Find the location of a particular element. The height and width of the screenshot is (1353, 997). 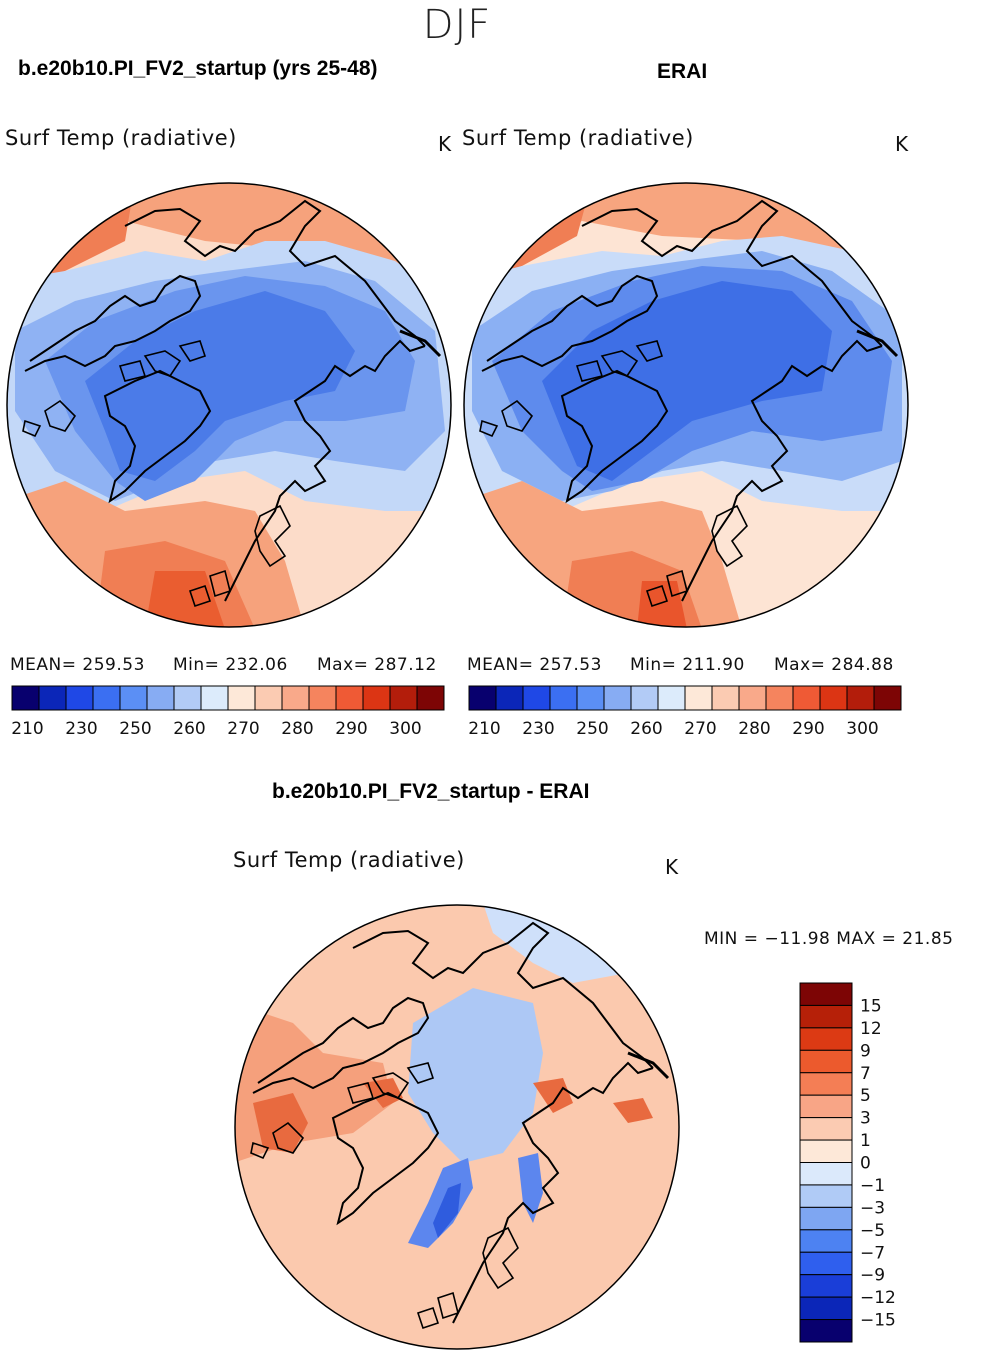

panel2-variable-label: Surf Temp (radiative) is located at coordinates (578, 138).